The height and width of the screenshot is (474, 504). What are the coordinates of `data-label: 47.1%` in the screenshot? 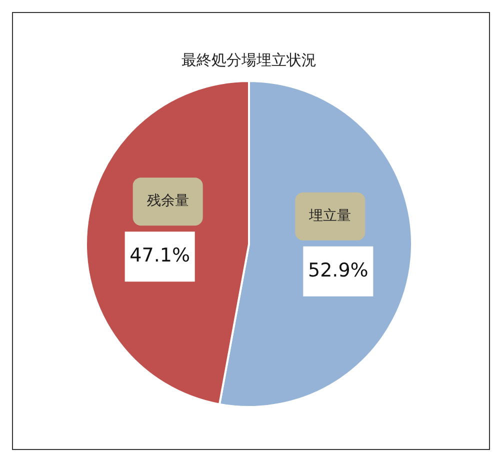 It's located at (160, 255).